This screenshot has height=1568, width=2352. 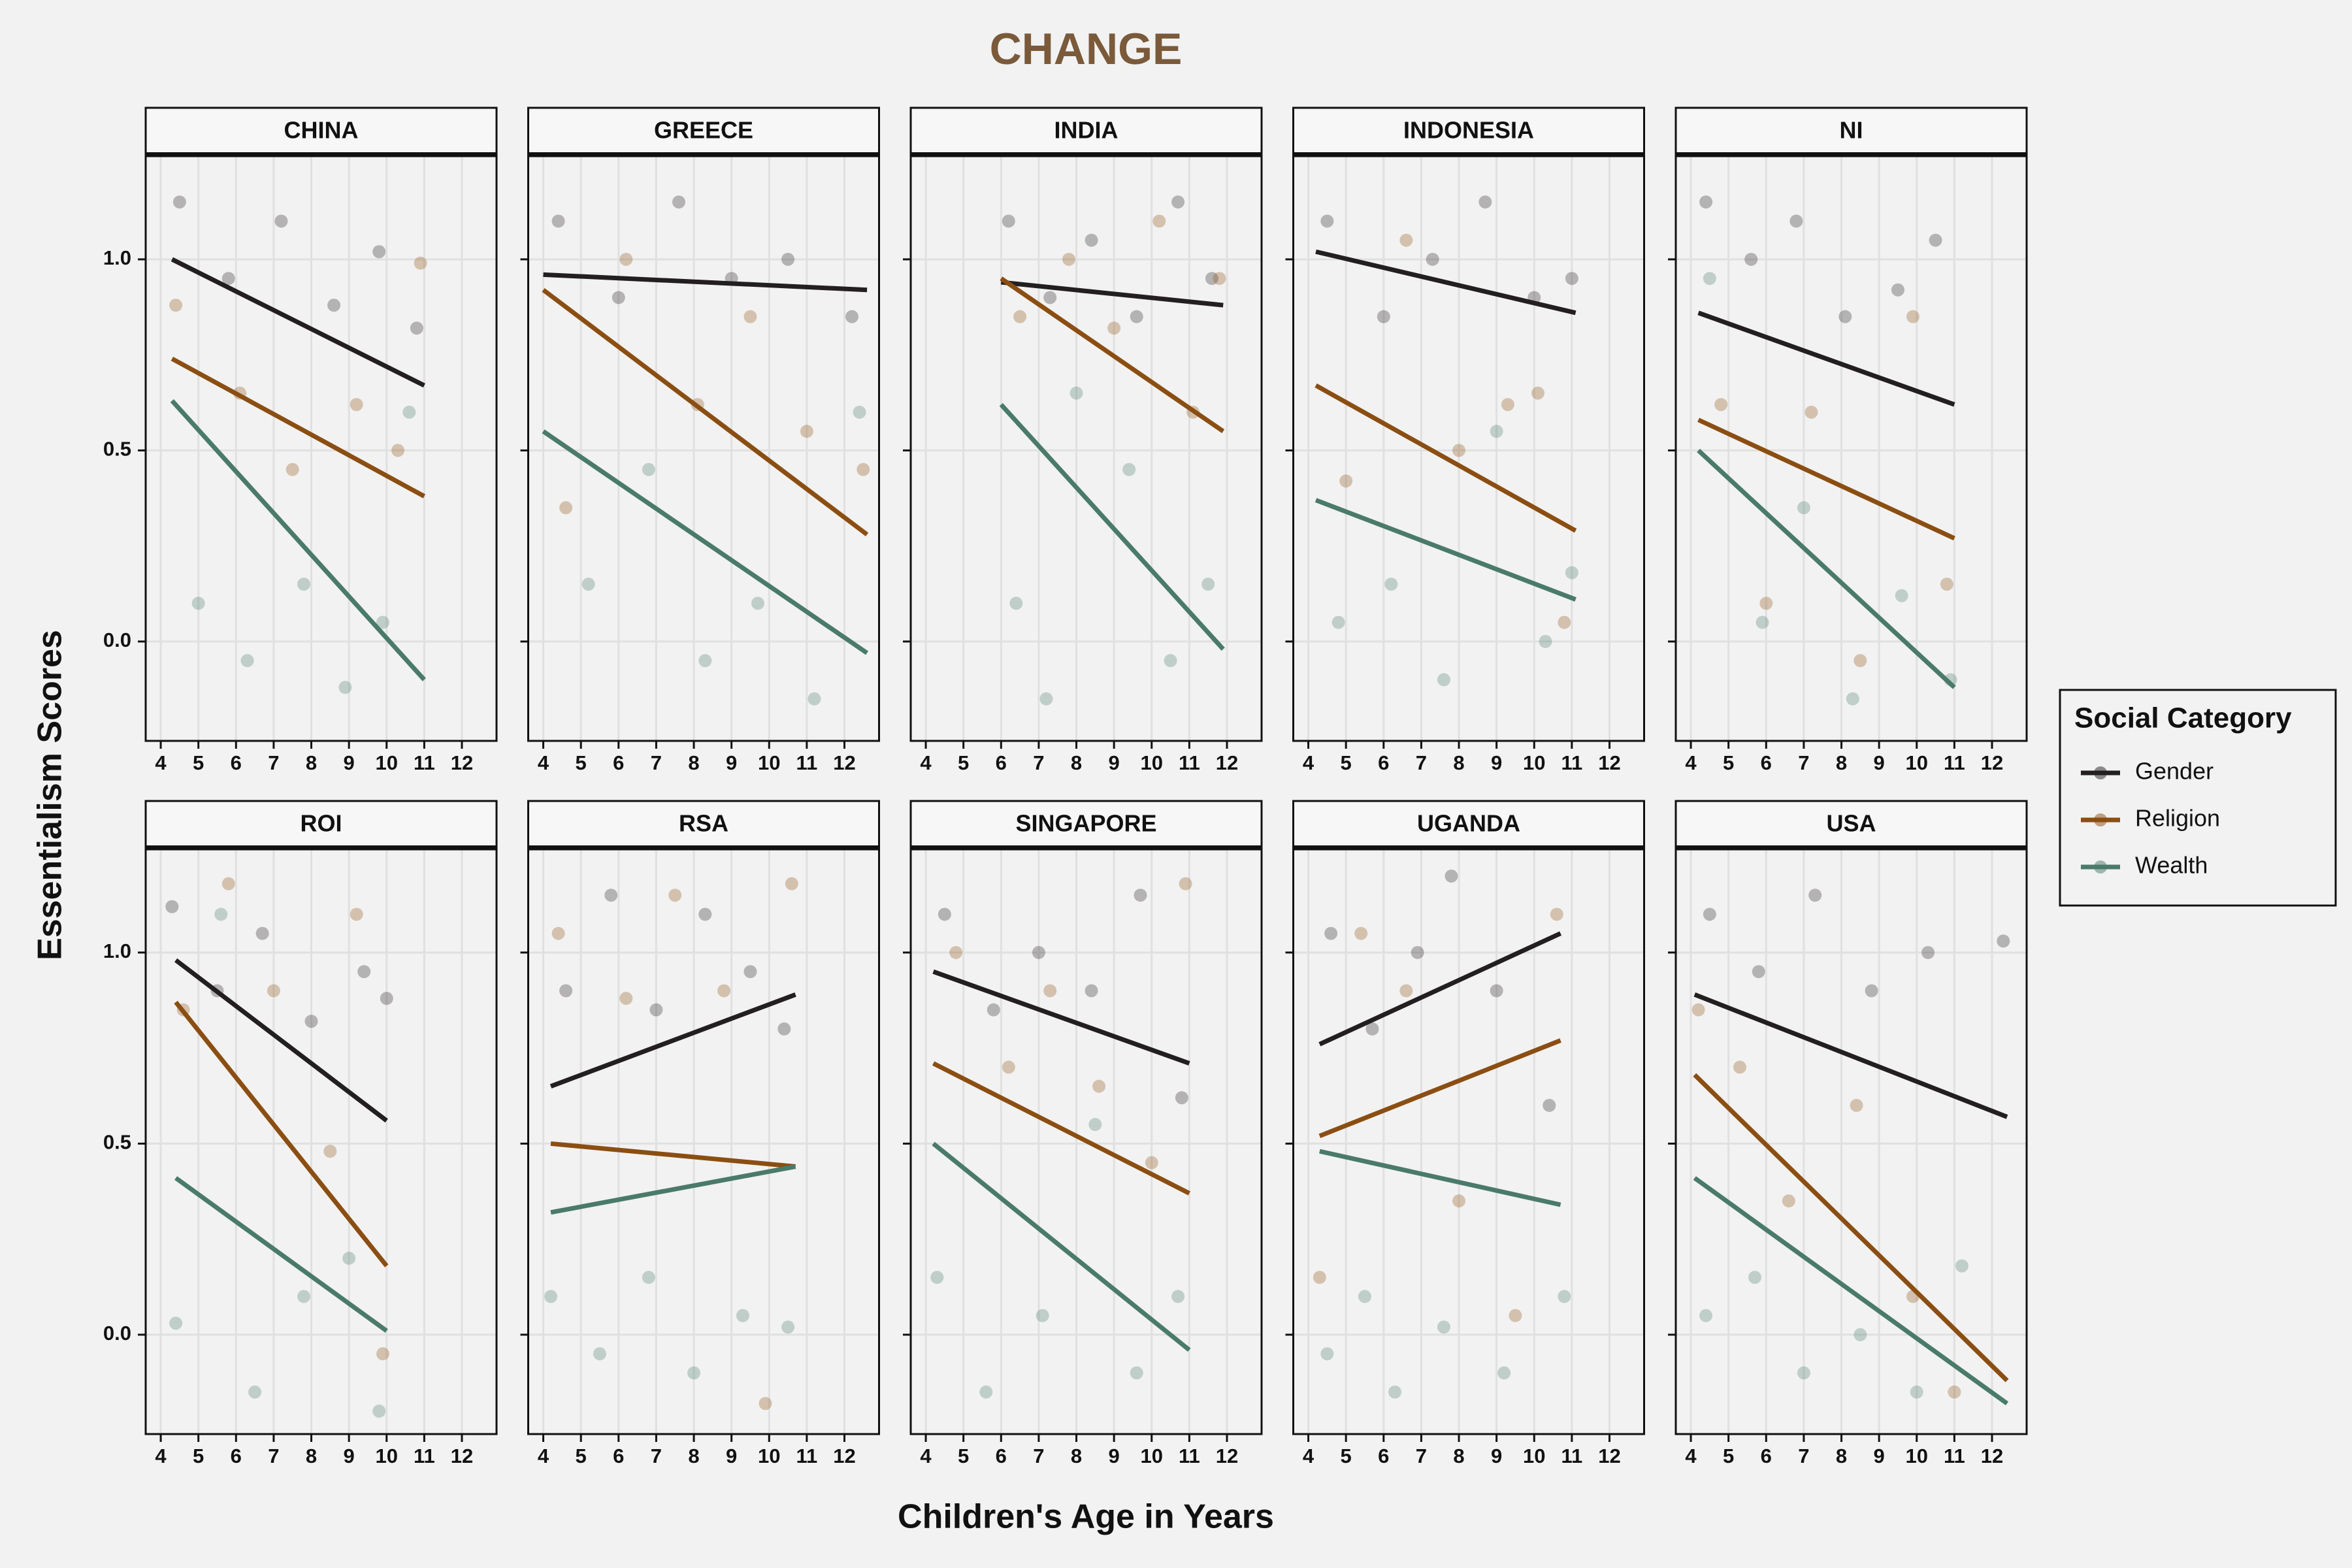 I want to click on panel-title: GREECE, so click(x=703, y=130).